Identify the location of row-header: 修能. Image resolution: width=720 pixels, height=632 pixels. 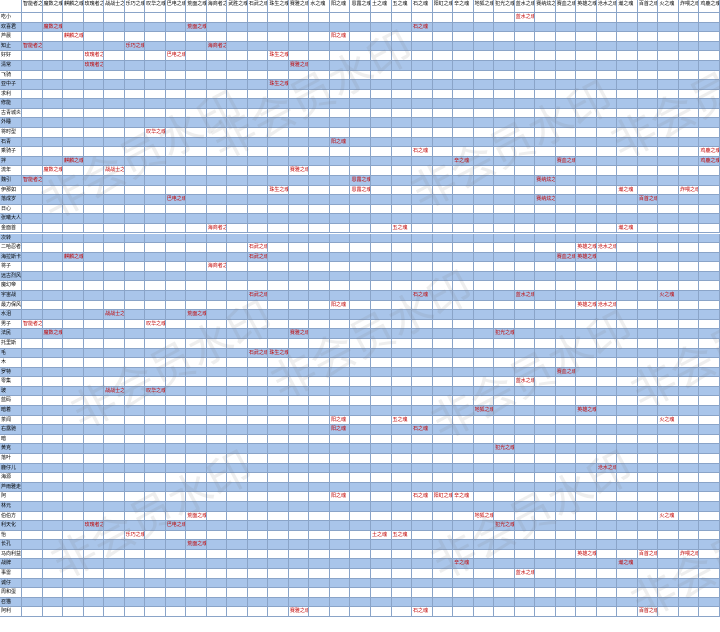
(11, 104).